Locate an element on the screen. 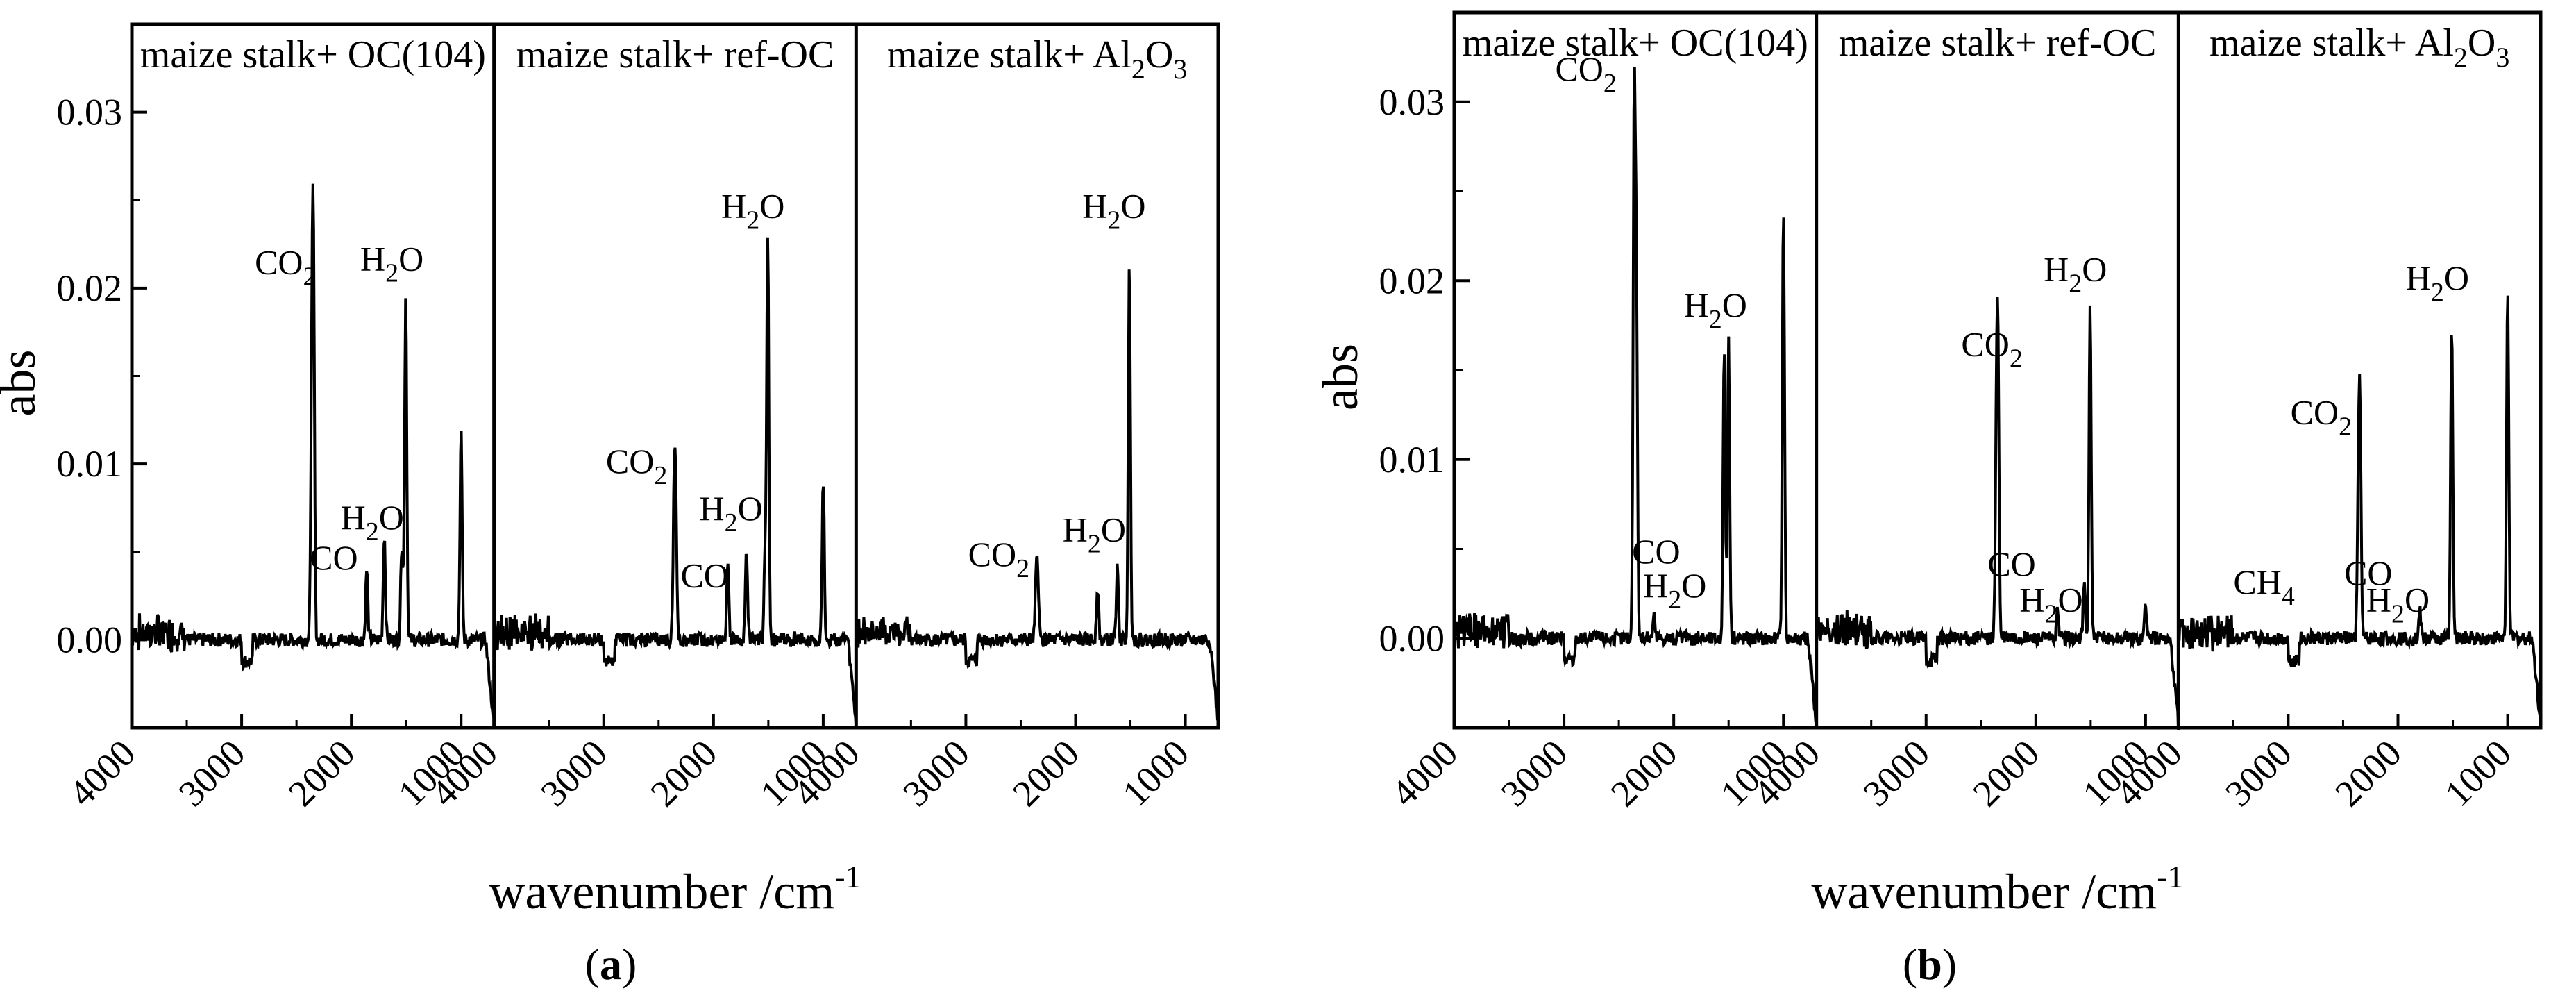  panel-label-b: (b) is located at coordinates (1930, 965).